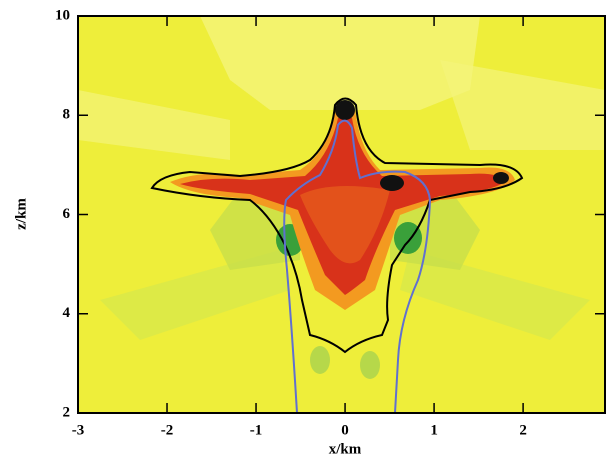 This screenshot has width=614, height=459. What do you see at coordinates (67, 313) in the screenshot?
I see `y-tick-label: 4` at bounding box center [67, 313].